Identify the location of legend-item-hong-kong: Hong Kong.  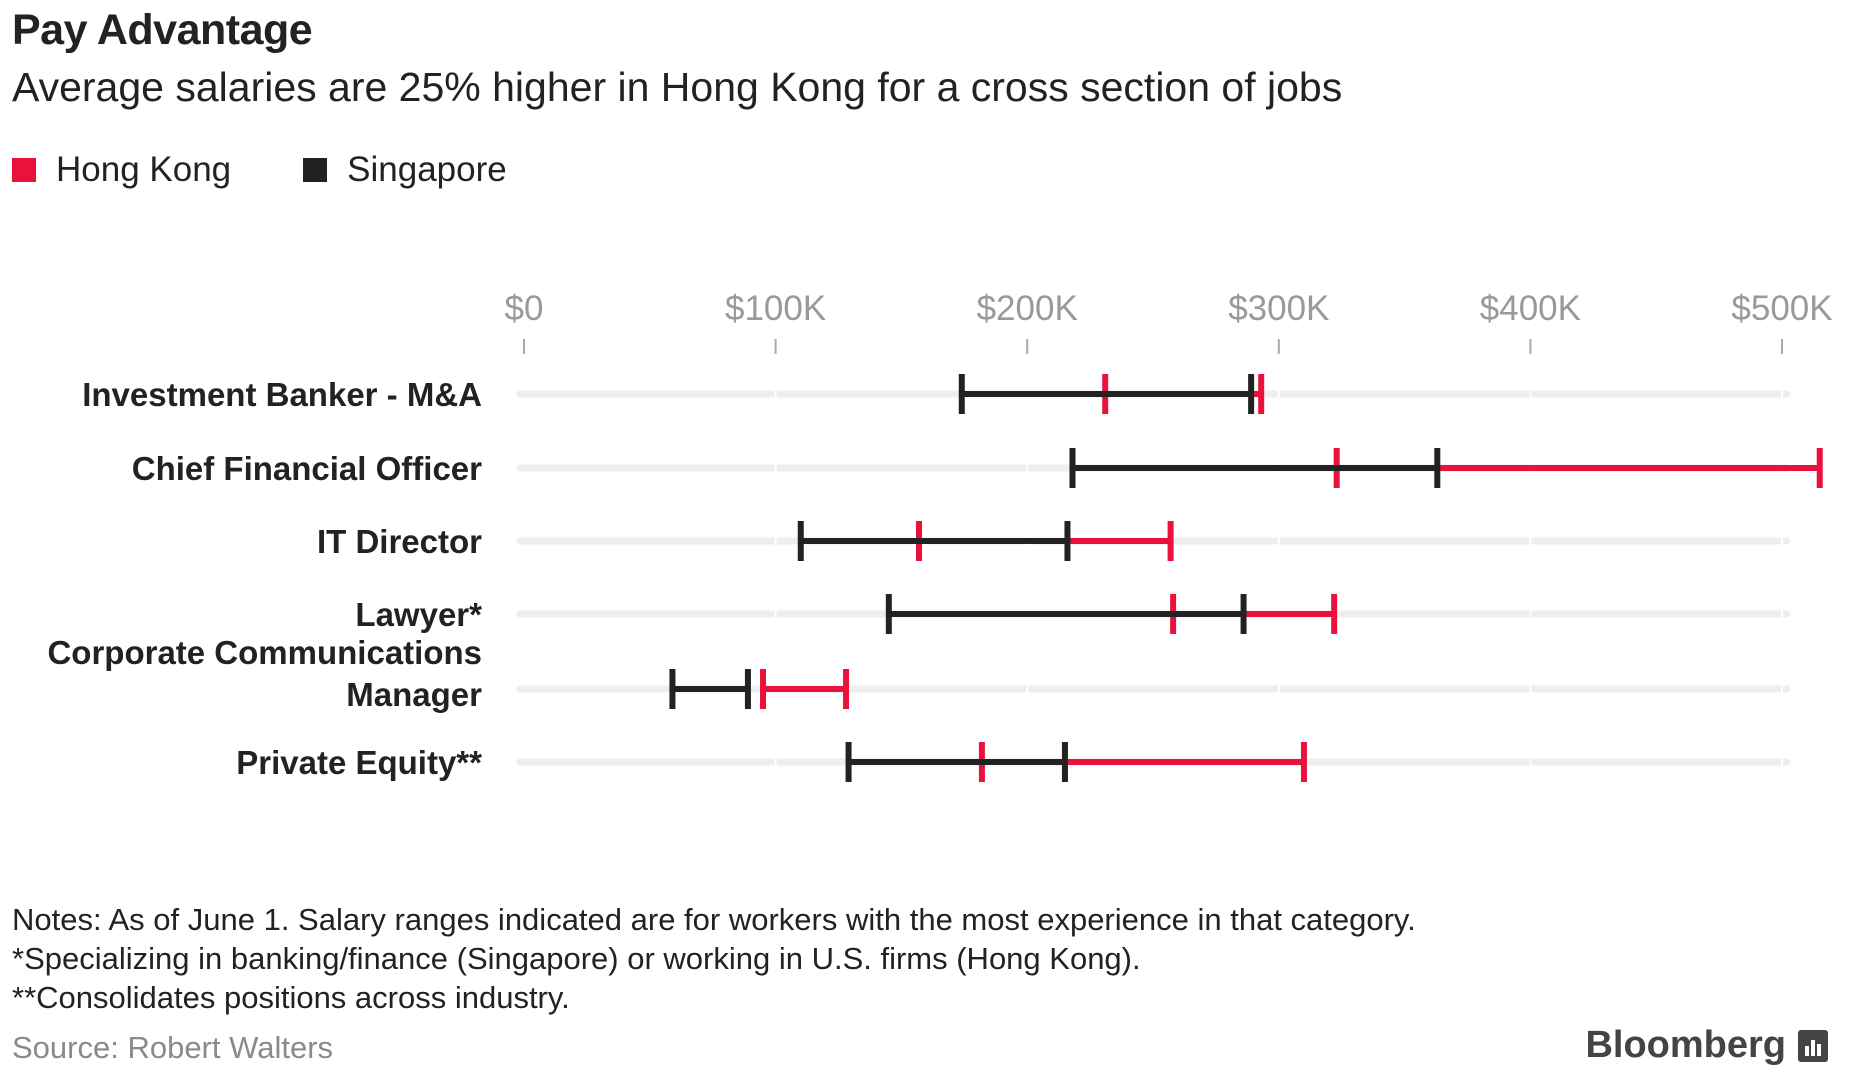
(121, 170).